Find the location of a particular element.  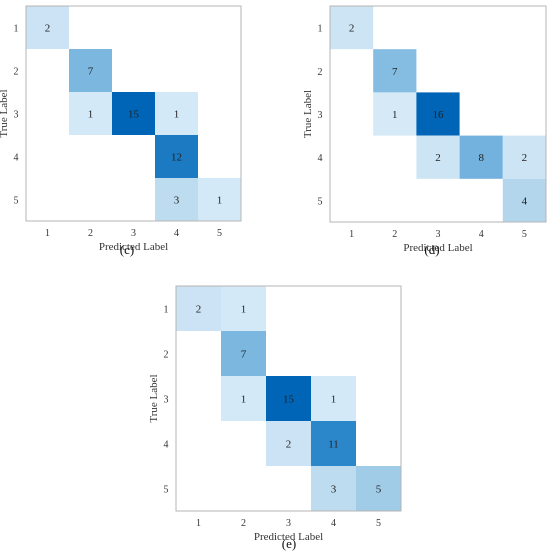

cell-value-label: 16 is located at coordinates (439, 115).